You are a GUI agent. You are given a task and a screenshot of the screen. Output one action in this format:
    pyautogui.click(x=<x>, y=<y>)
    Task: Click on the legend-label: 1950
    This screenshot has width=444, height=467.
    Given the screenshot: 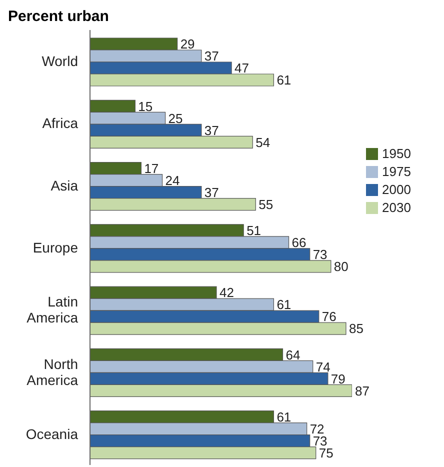 What is the action you would take?
    pyautogui.click(x=396, y=153)
    